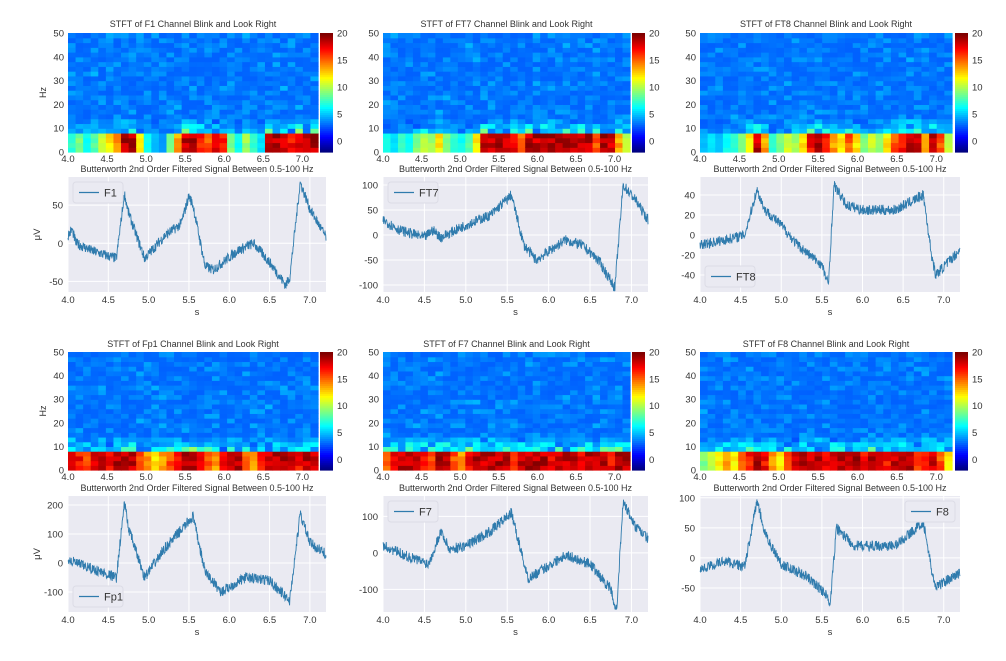  Describe the element at coordinates (56, 282) in the screenshot. I see `y-tick-label: -50` at that location.